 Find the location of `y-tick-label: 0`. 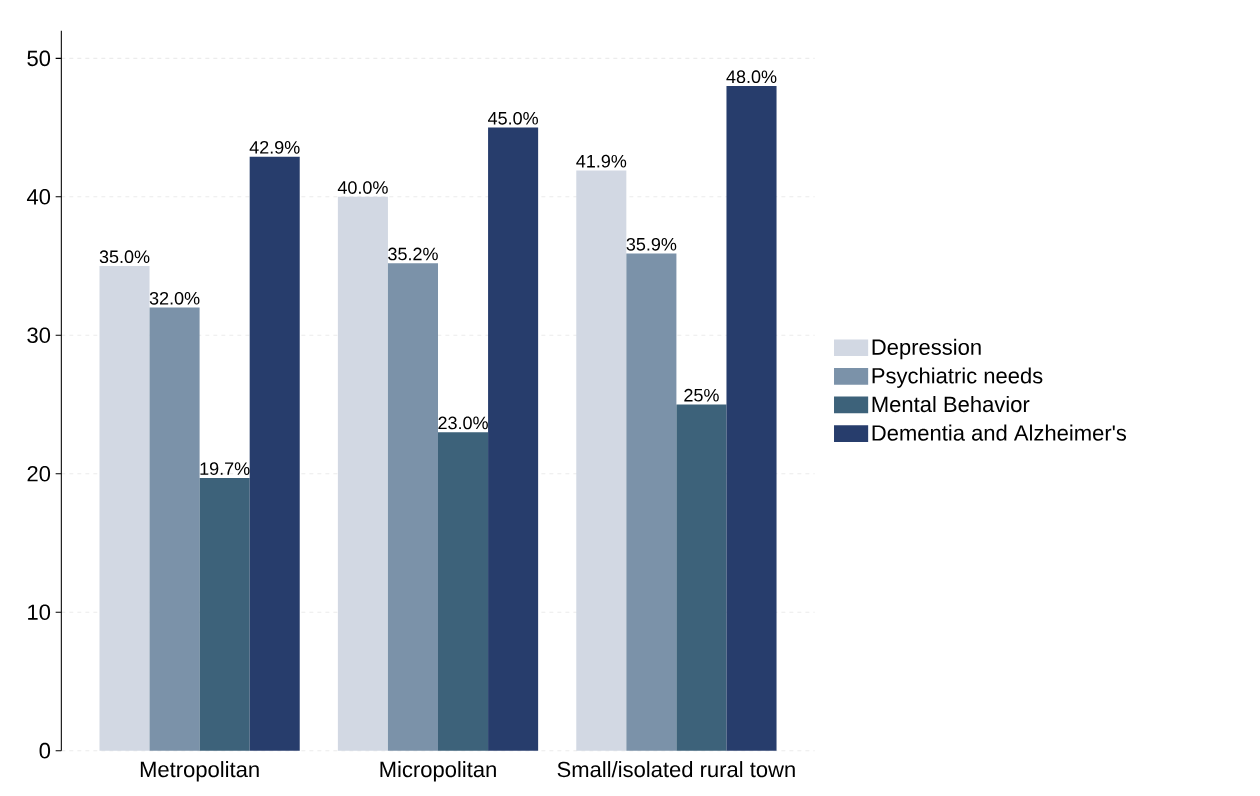

y-tick-label: 0 is located at coordinates (45, 750).